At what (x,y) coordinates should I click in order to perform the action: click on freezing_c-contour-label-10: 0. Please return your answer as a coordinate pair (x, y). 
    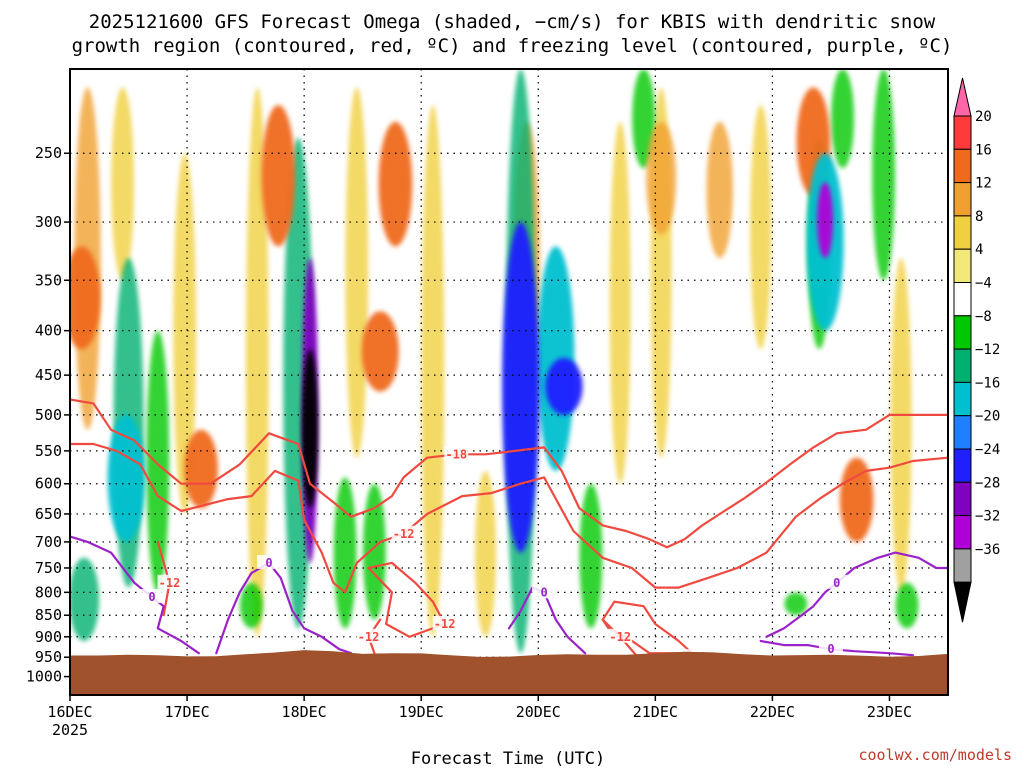
    Looking at the image, I should click on (836, 583).